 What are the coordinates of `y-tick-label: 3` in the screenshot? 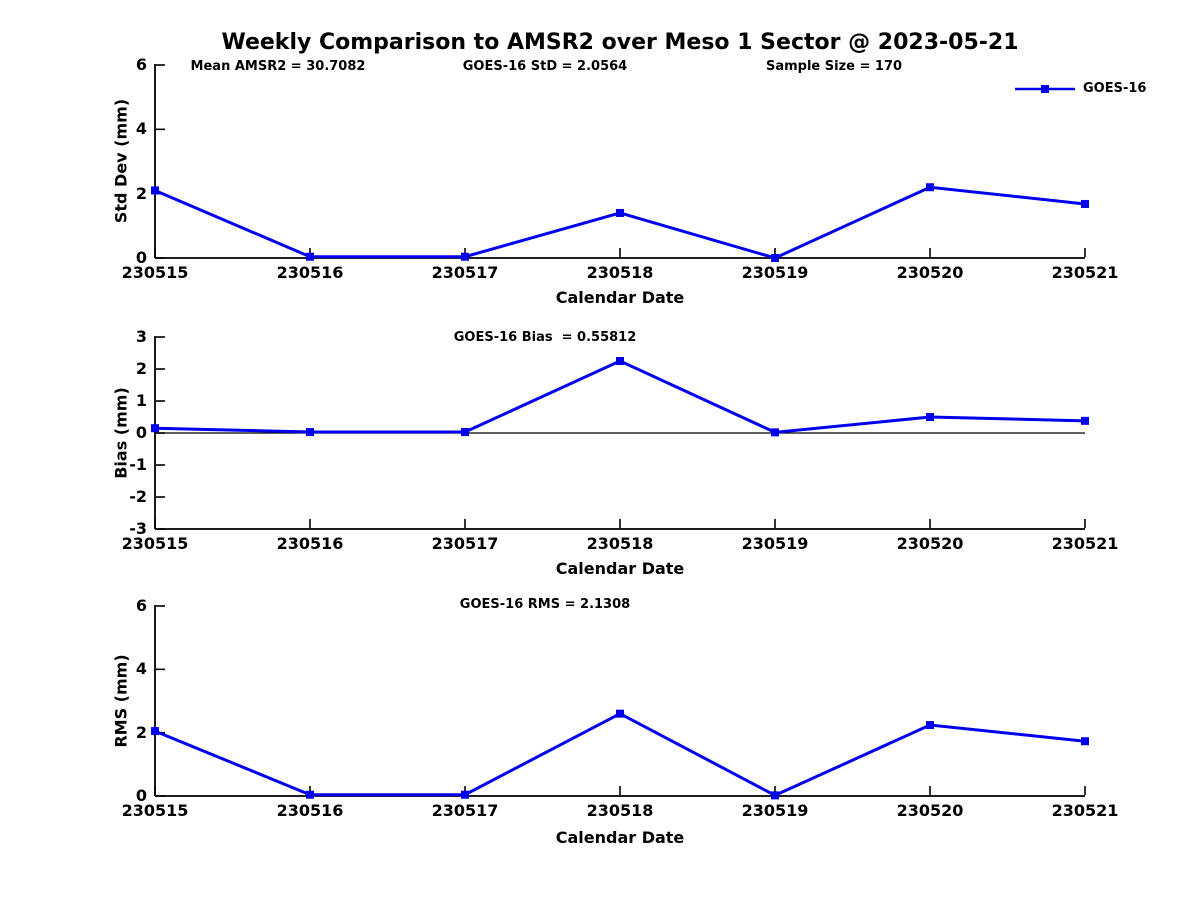 It's located at (141, 336).